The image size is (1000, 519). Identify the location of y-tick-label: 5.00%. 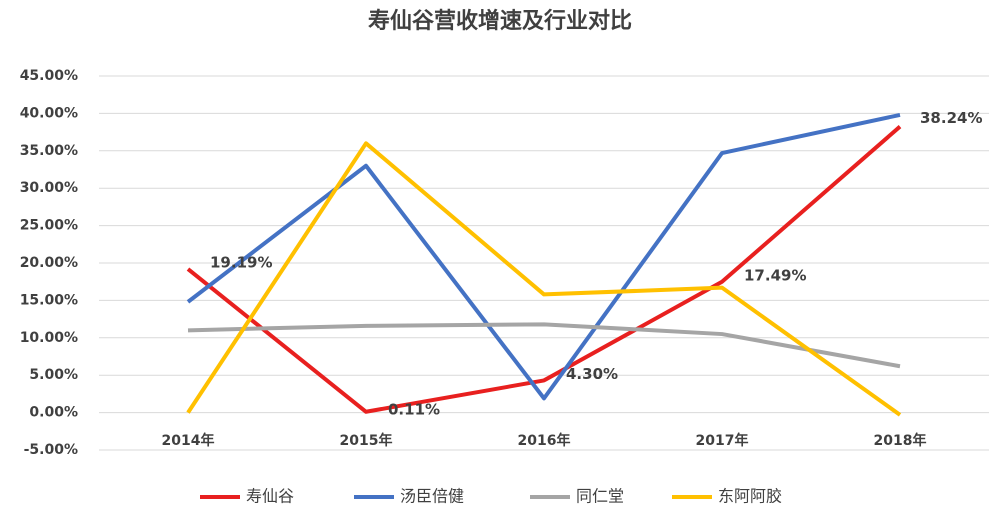
(53, 375).